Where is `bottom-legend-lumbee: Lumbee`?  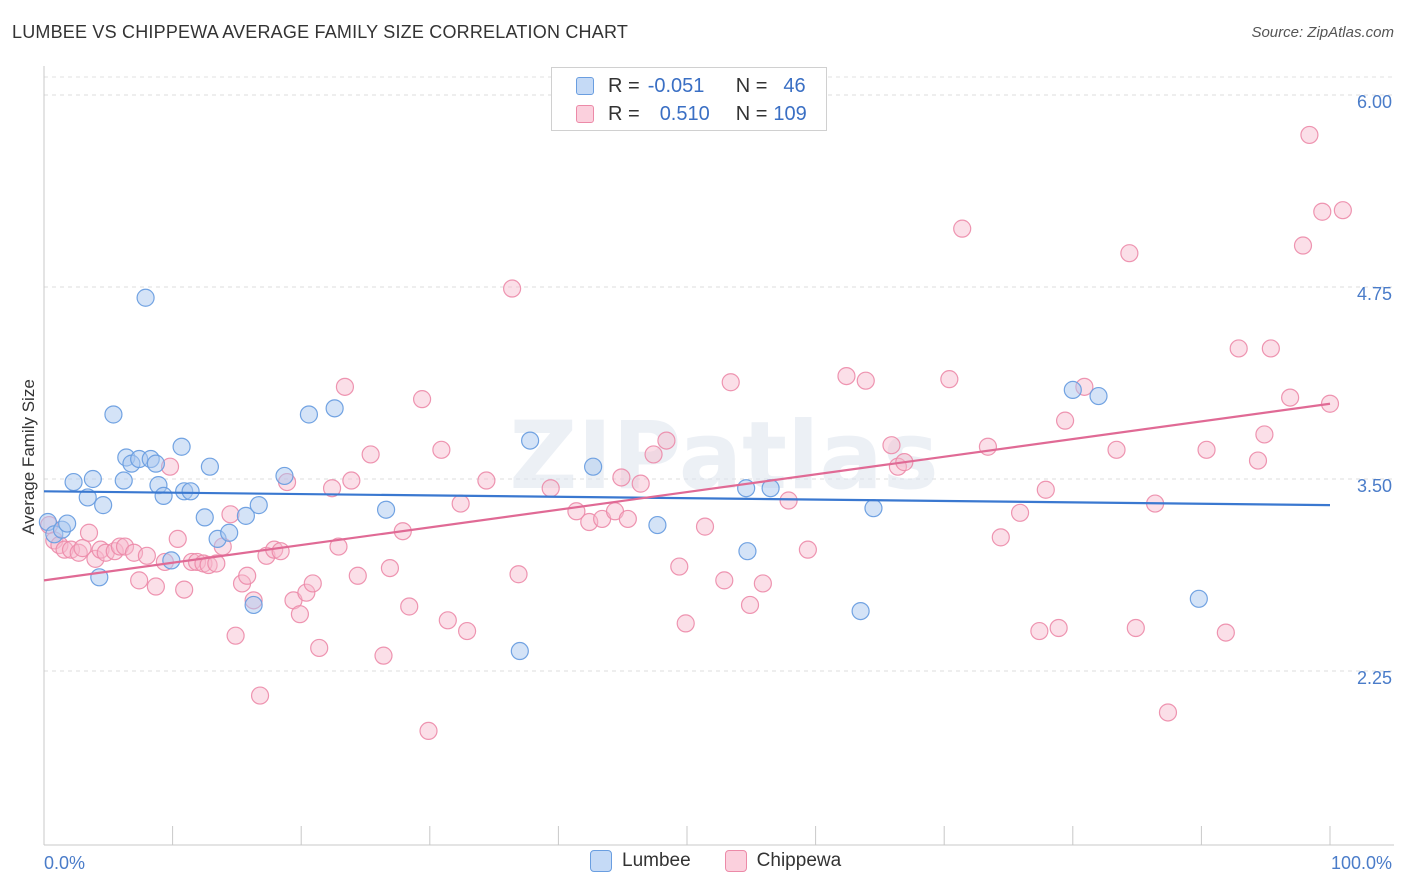 bottom-legend-lumbee: Lumbee is located at coordinates (640, 861).